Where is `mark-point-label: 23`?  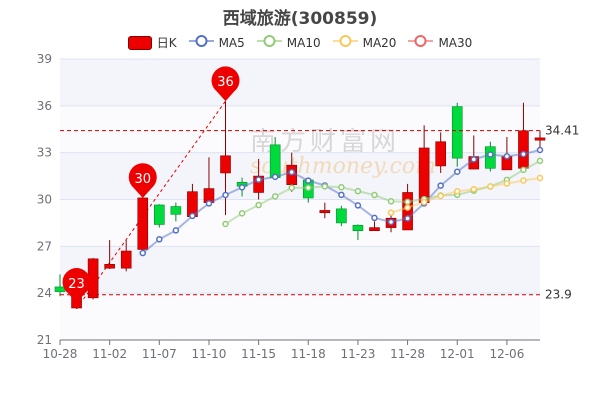 mark-point-label: 23 is located at coordinates (76, 284).